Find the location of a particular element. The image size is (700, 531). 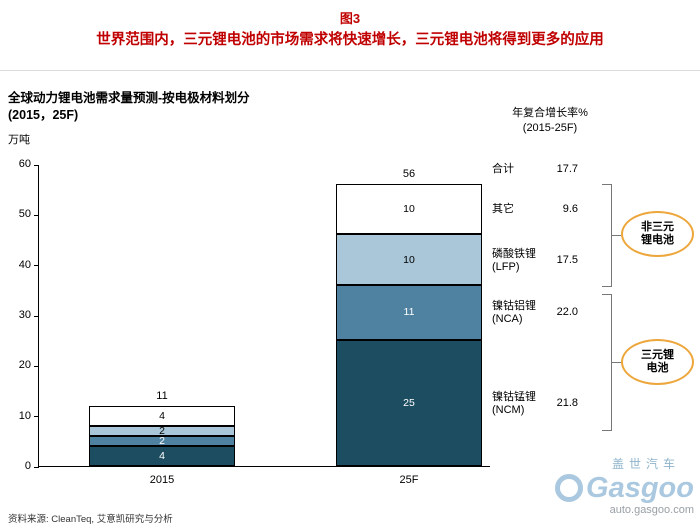

gasgoo-logo: 盖世汽车 Gasgoo auto.gasgoo.com is located at coordinates (619, 485).